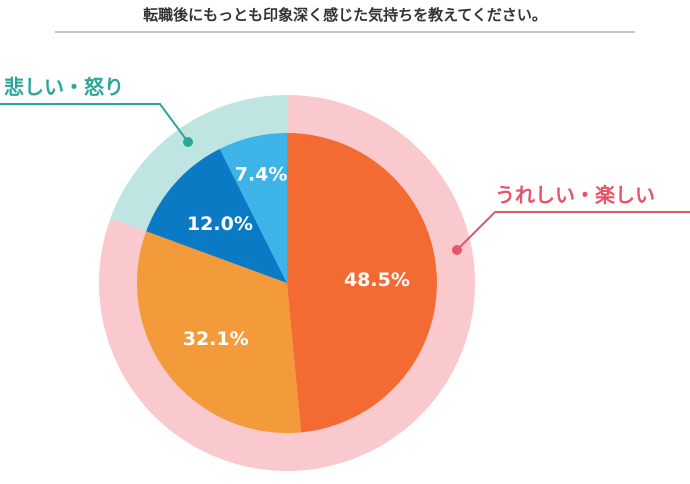 The width and height of the screenshot is (690, 484). Describe the element at coordinates (64, 87) in the screenshot. I see `callout-label-sad-angry: 悲しい・怒り` at that location.